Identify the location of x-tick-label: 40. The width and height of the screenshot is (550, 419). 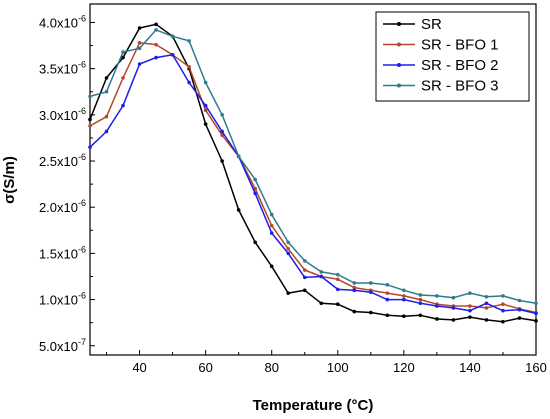
(139, 367).